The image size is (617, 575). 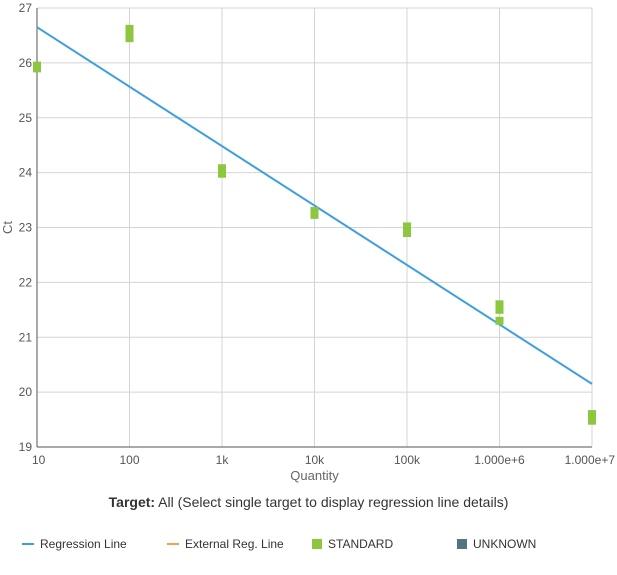 What do you see at coordinates (314, 475) in the screenshot?
I see `x-axis-title: Quantity` at bounding box center [314, 475].